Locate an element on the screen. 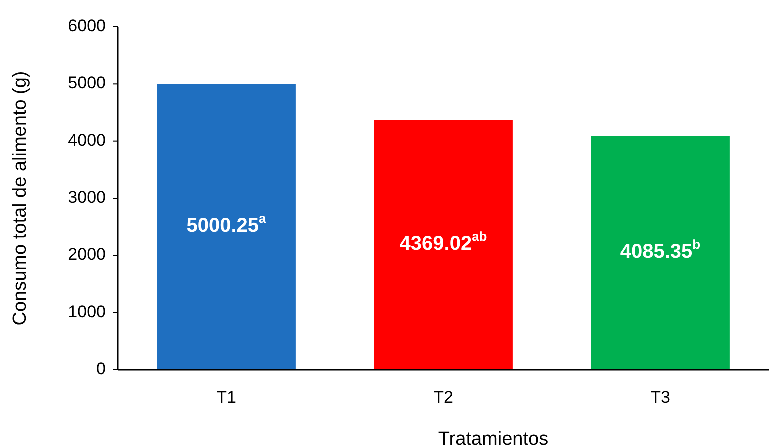  y-tick-label: 1000 is located at coordinates (87, 312).